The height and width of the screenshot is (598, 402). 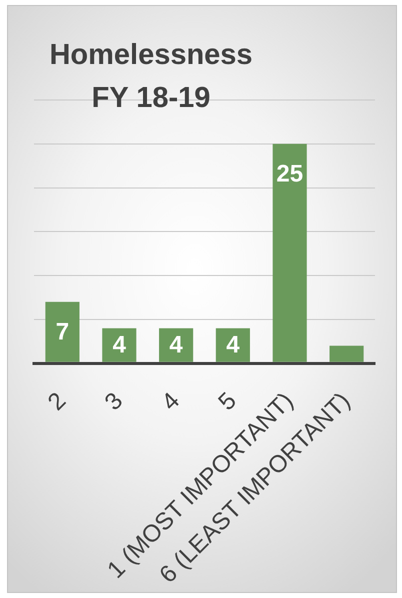 I want to click on chart-title: Homelessness FY 18-19, so click(x=151, y=77).